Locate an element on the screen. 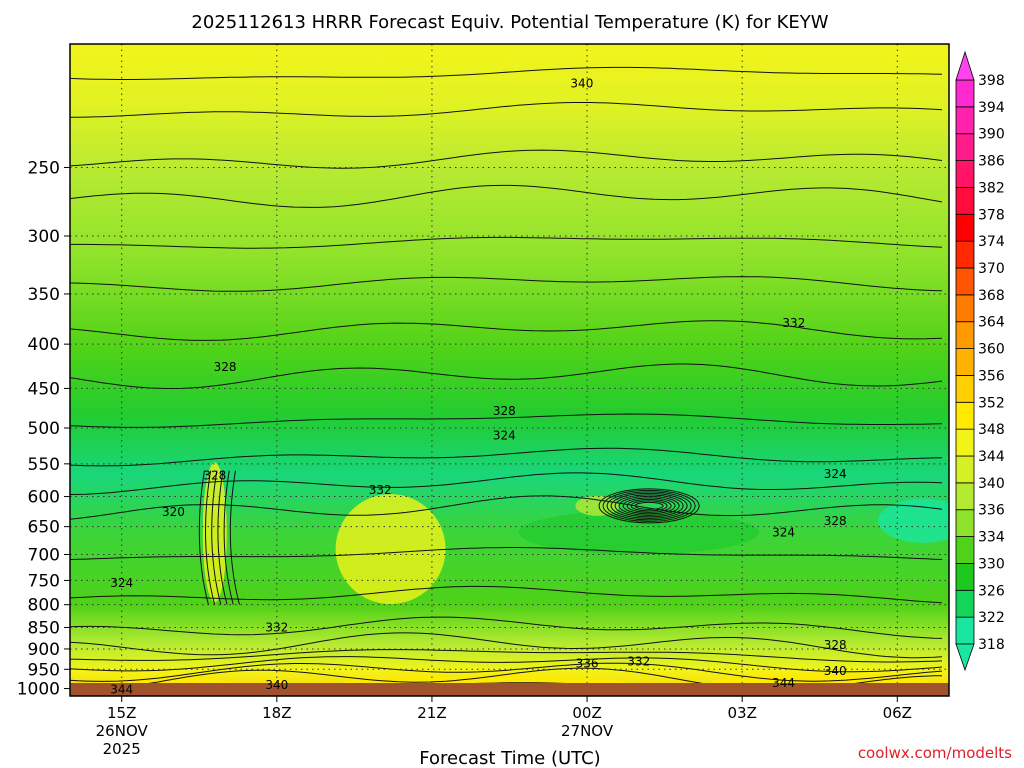 This screenshot has width=1024, height=768. colorbar-label-386: 386 is located at coordinates (991, 162).